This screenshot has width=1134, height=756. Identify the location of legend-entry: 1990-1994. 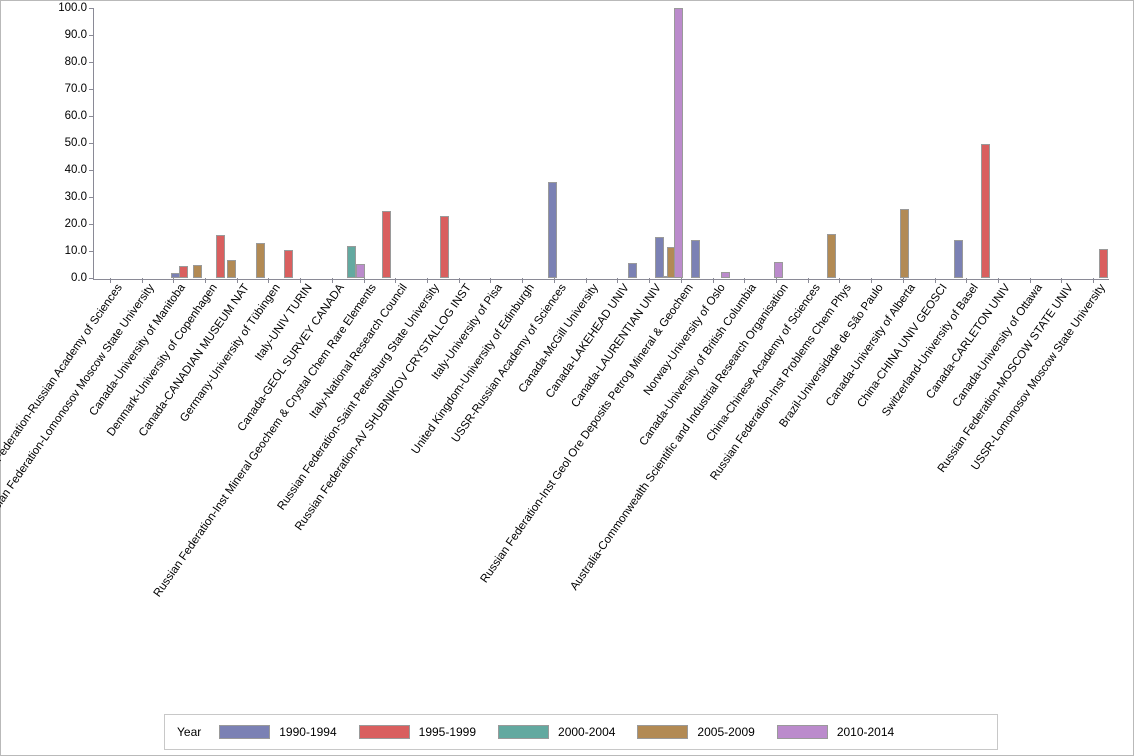
(278, 732).